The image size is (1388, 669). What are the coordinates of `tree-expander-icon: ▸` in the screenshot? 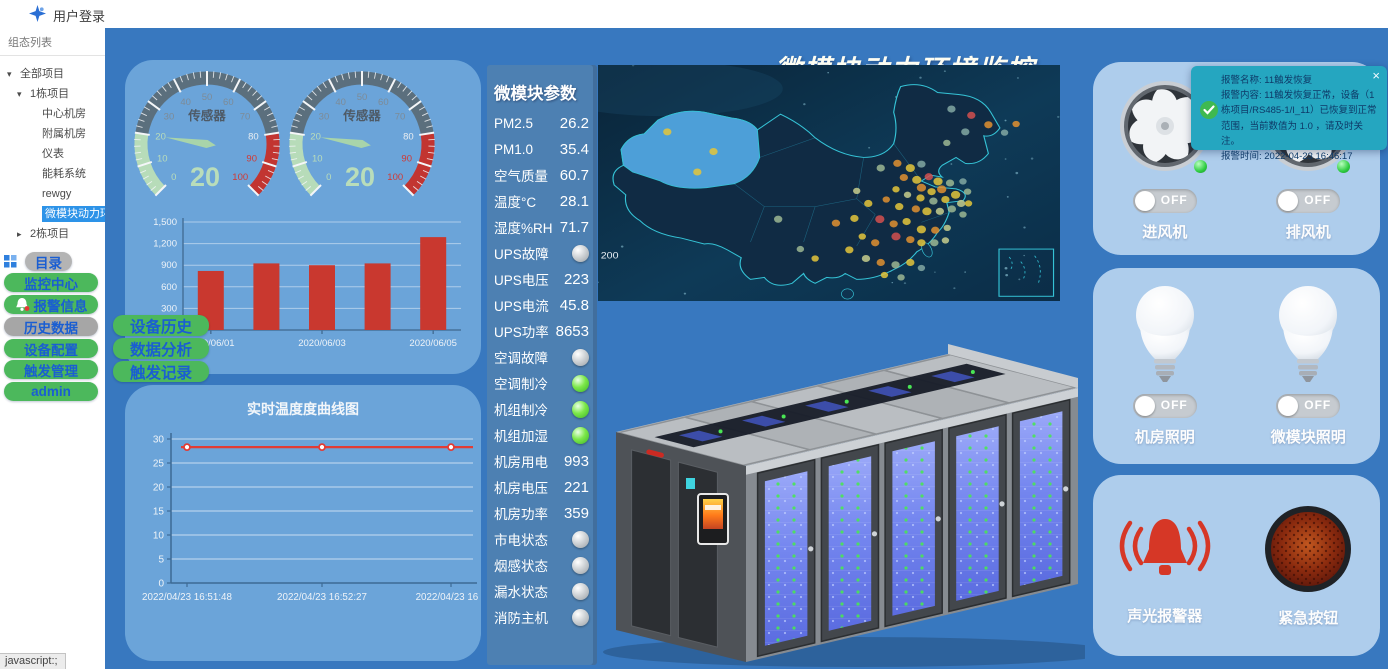 It's located at (19, 234).